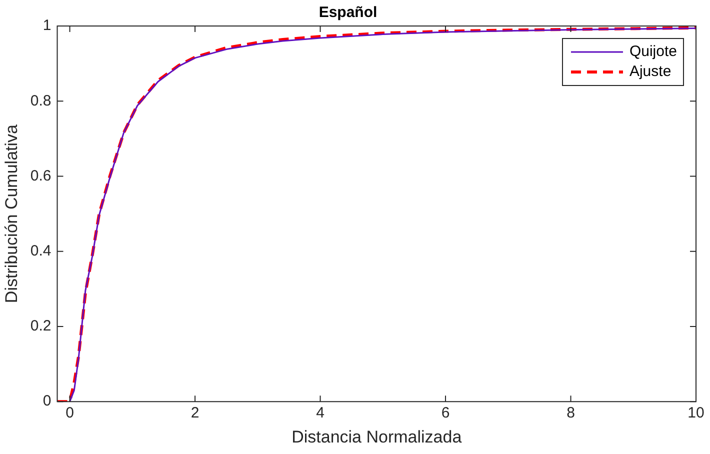 The height and width of the screenshot is (454, 710). What do you see at coordinates (320, 413) in the screenshot?
I see `x-tick-label: 4` at bounding box center [320, 413].